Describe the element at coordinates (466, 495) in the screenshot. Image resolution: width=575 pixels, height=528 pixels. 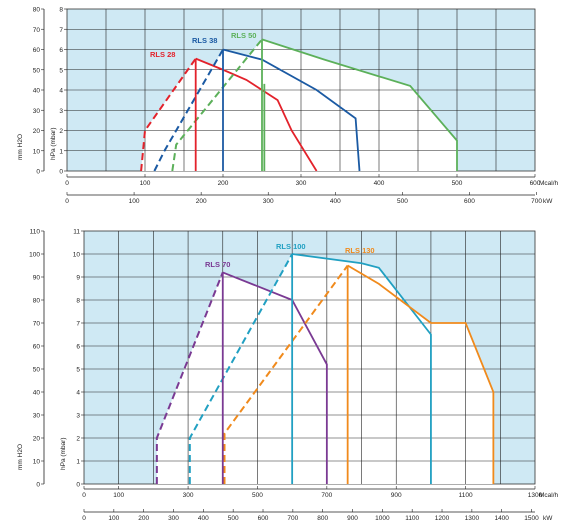
I see `x-mcal-tick-label: 1100` at that location.